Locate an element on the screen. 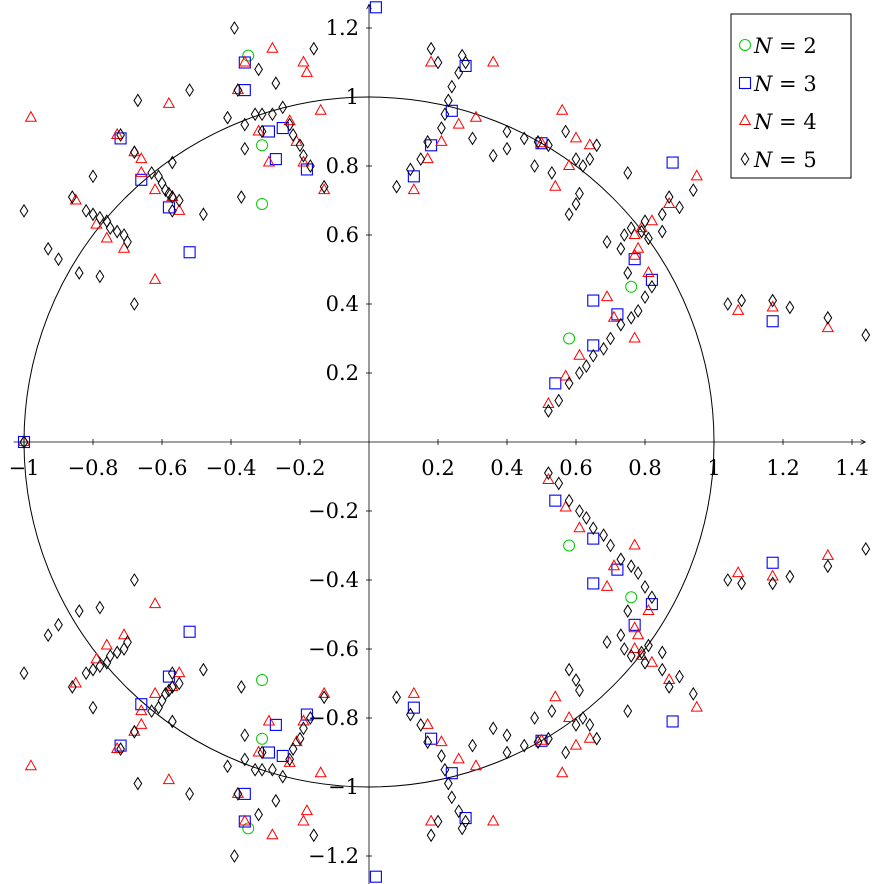 This screenshot has height=884, width=874. legend: N = 2 N = 3 N = 4 N = 5 is located at coordinates (791, 96).